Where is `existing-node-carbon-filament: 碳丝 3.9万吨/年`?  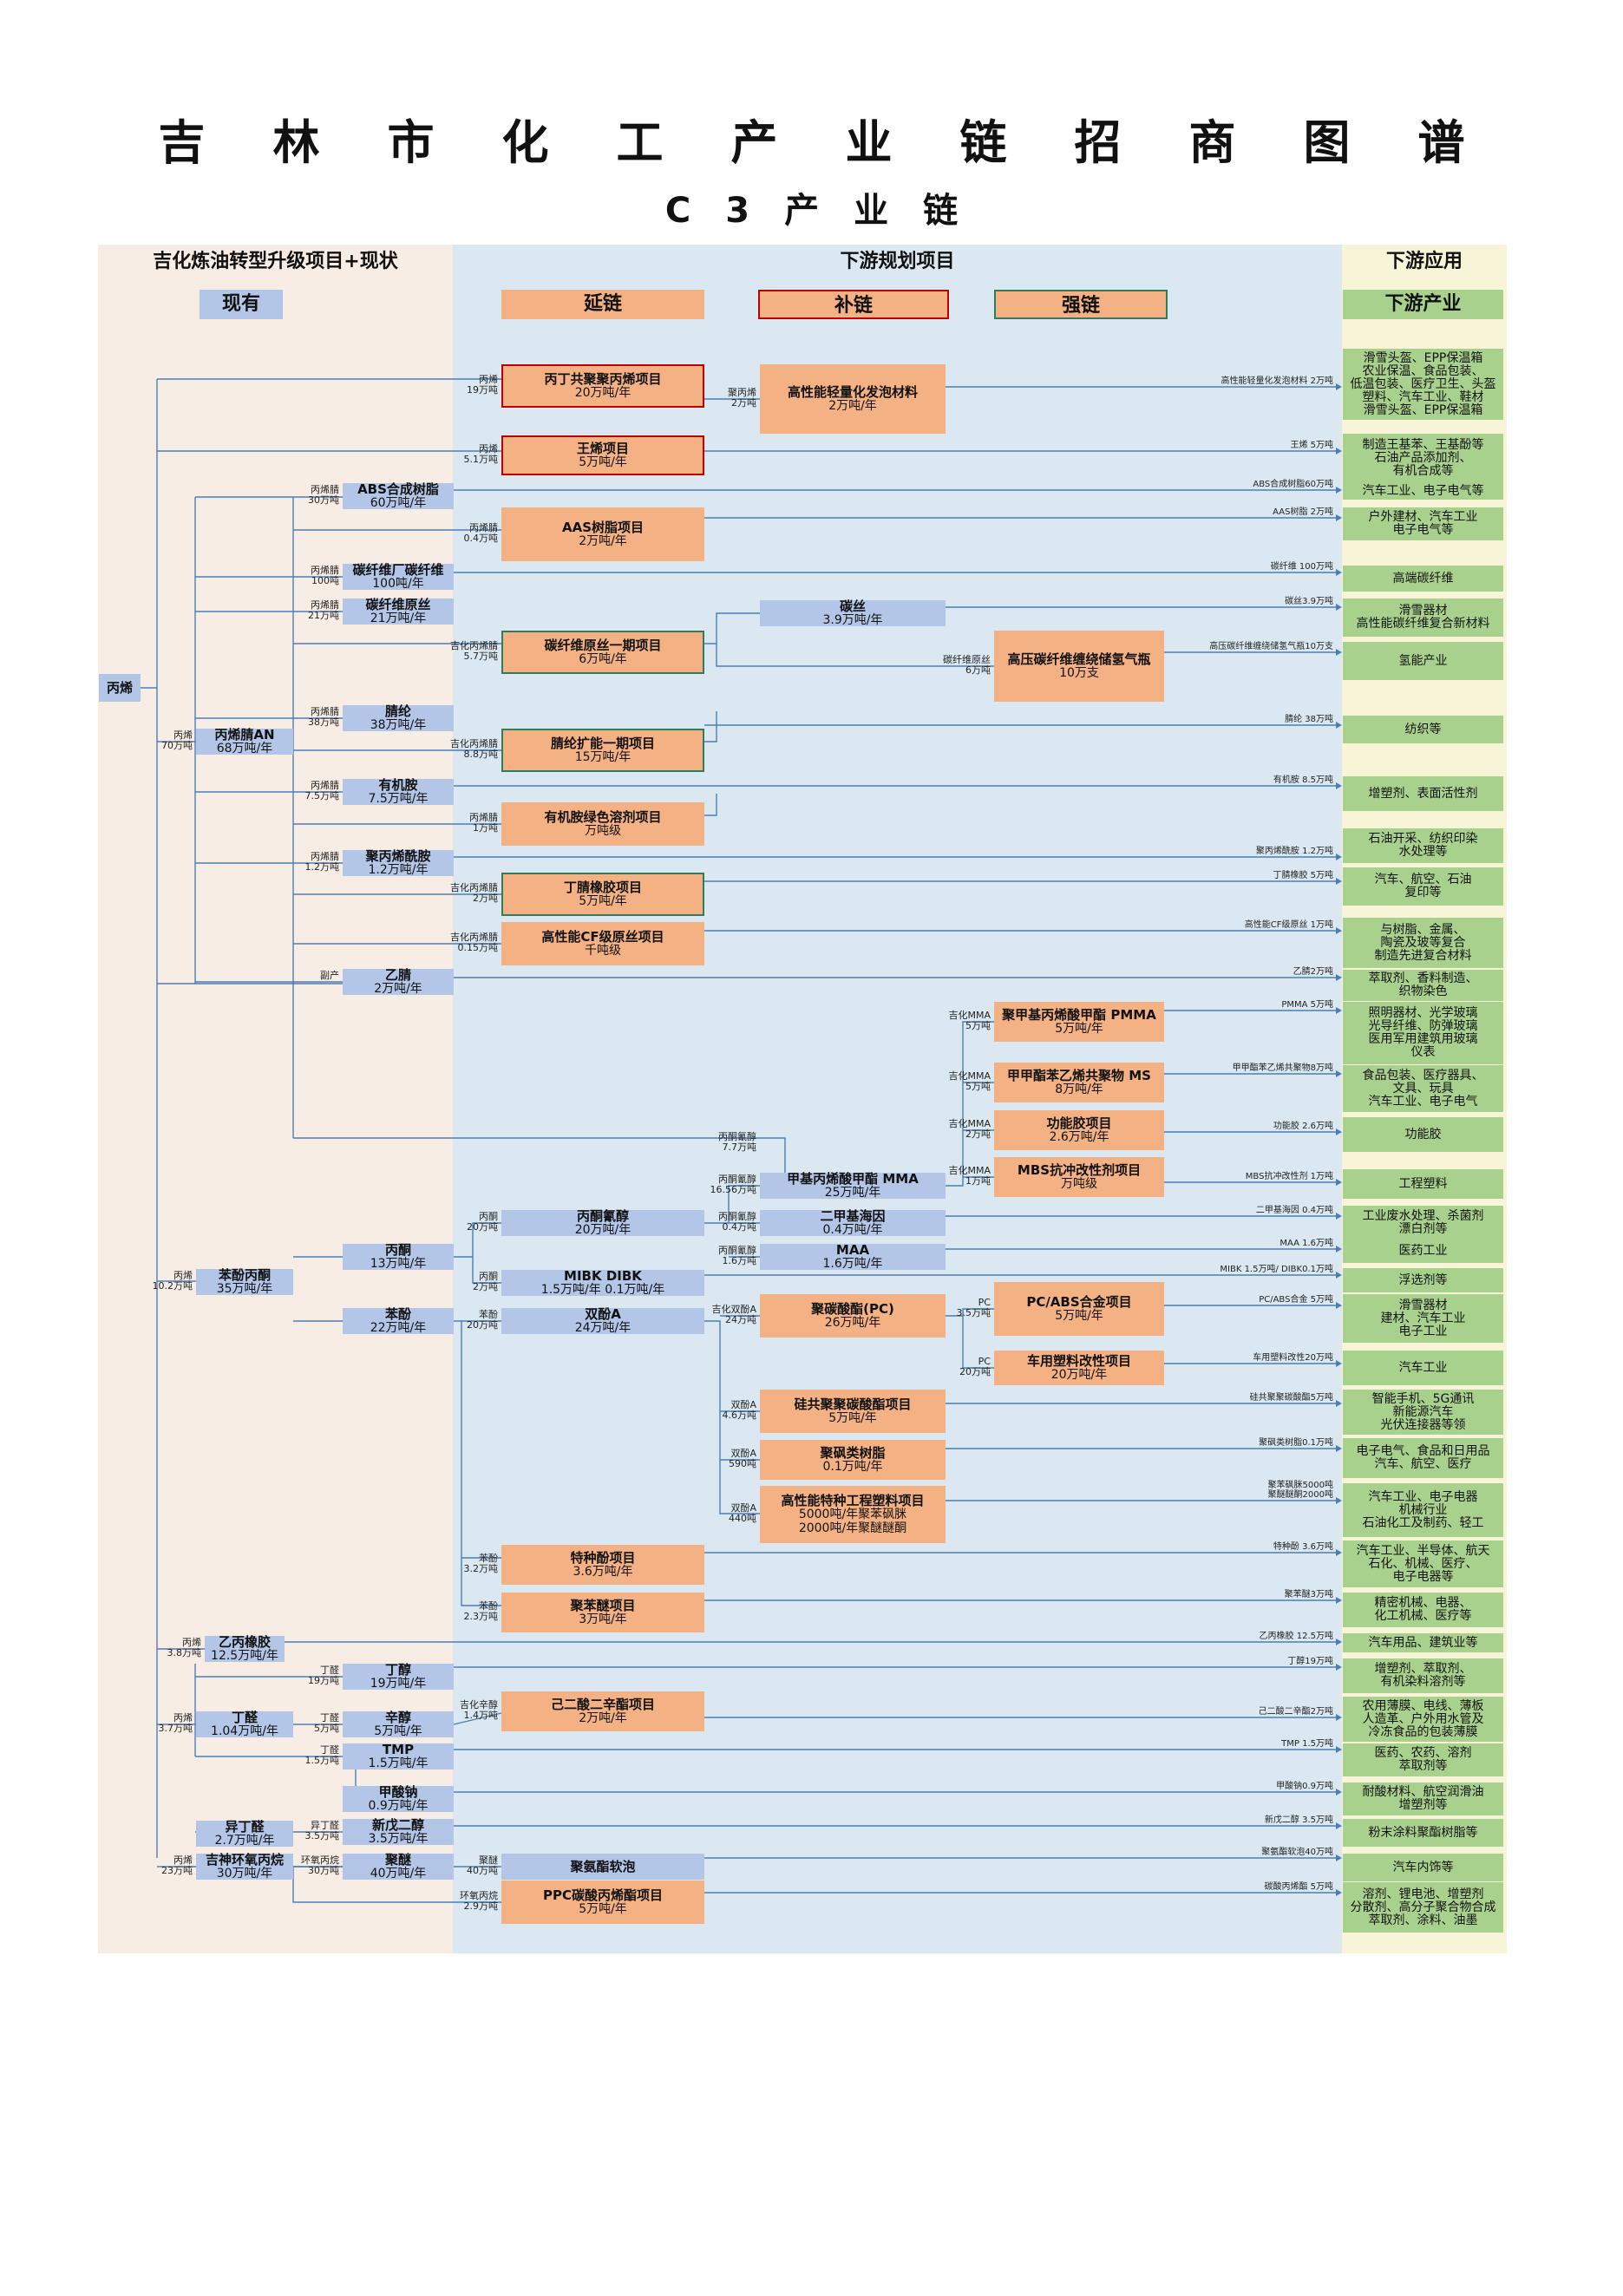 existing-node-carbon-filament: 碳丝 3.9万吨/年 is located at coordinates (853, 613).